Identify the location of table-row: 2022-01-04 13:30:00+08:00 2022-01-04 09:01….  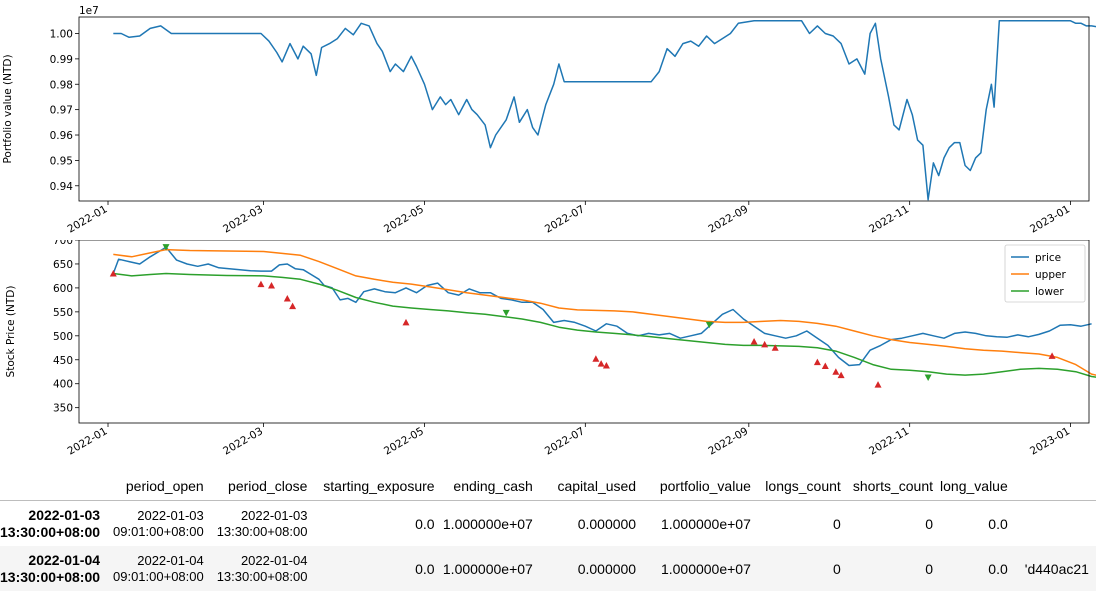
(548, 568).